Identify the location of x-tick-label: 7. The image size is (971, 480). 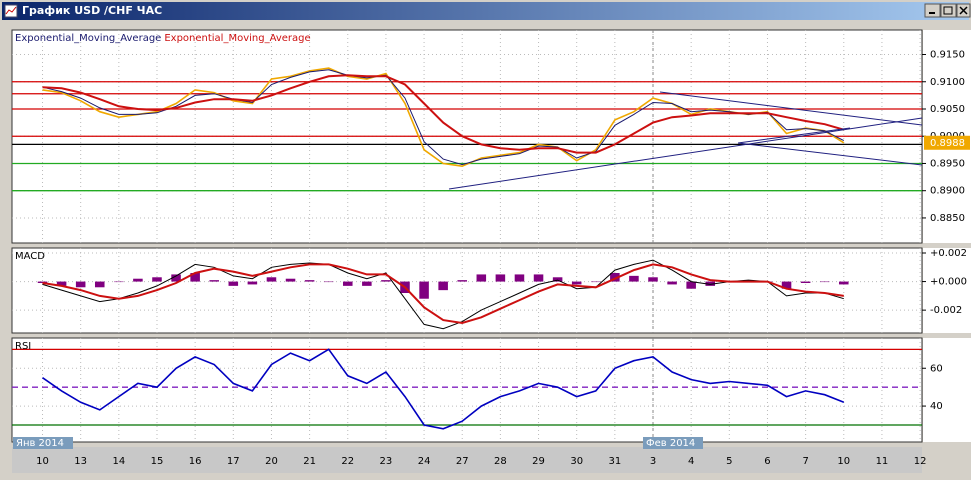
(805, 461).